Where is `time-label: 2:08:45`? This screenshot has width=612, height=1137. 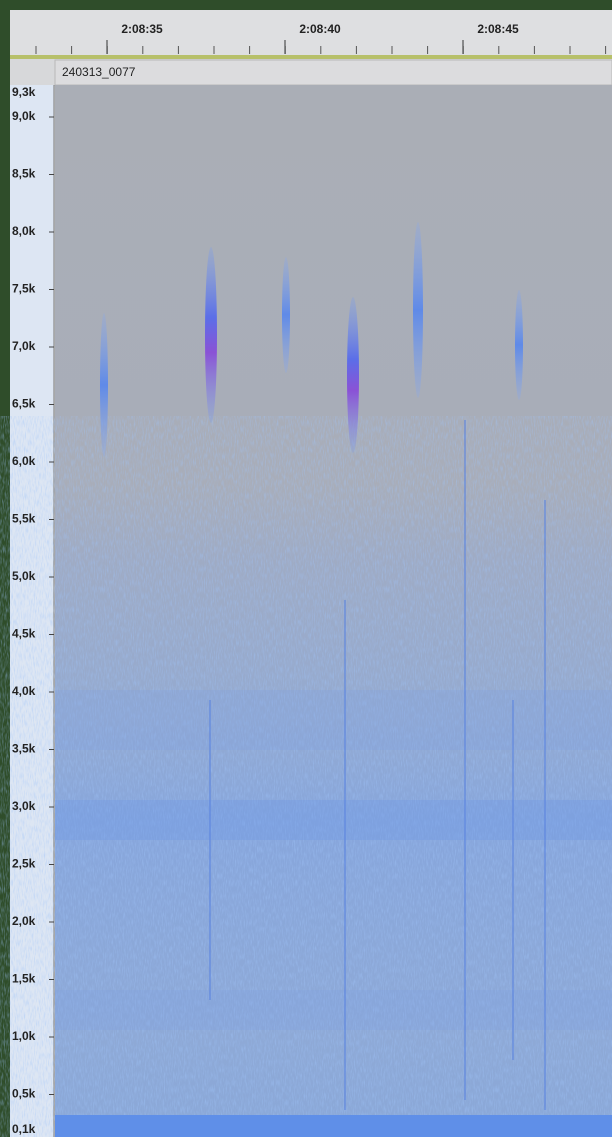
time-label: 2:08:45 is located at coordinates (498, 29).